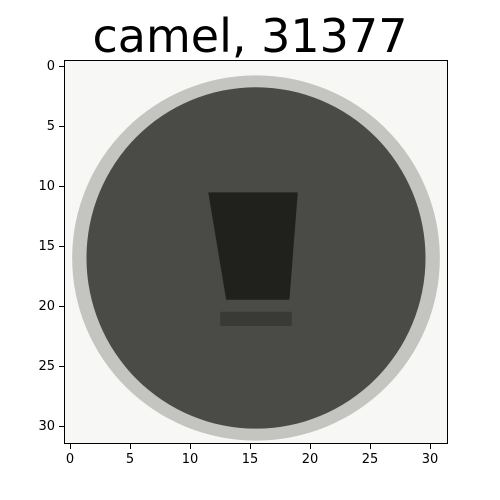 This screenshot has height=500, width=500. What do you see at coordinates (46, 186) in the screenshot?
I see `y-tick-label: 10` at bounding box center [46, 186].